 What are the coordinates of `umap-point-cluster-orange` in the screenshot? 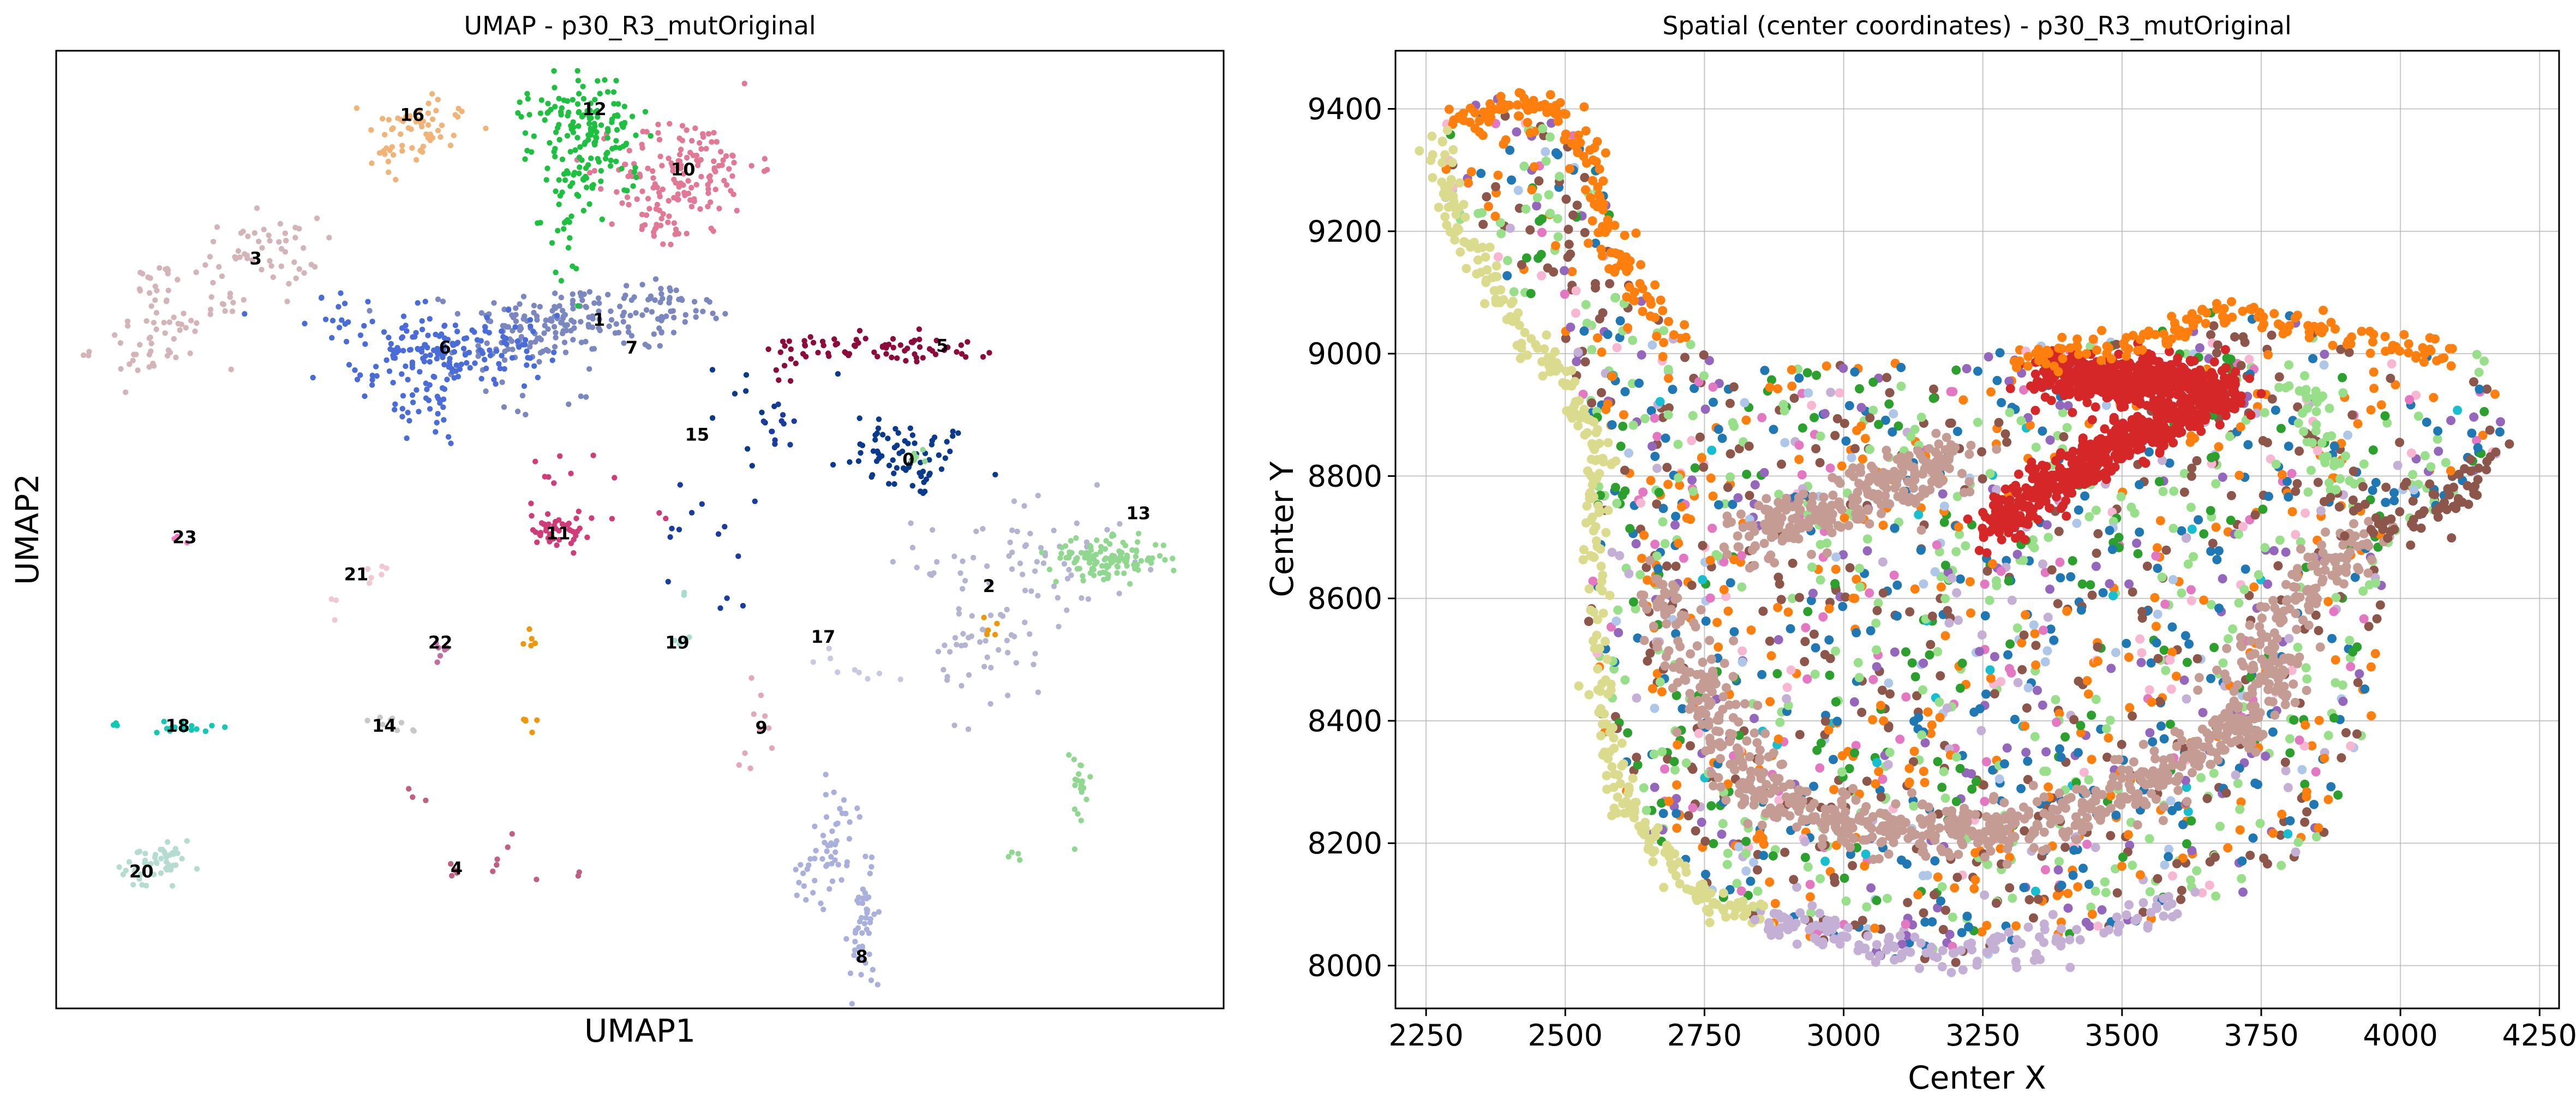 It's located at (995, 635).